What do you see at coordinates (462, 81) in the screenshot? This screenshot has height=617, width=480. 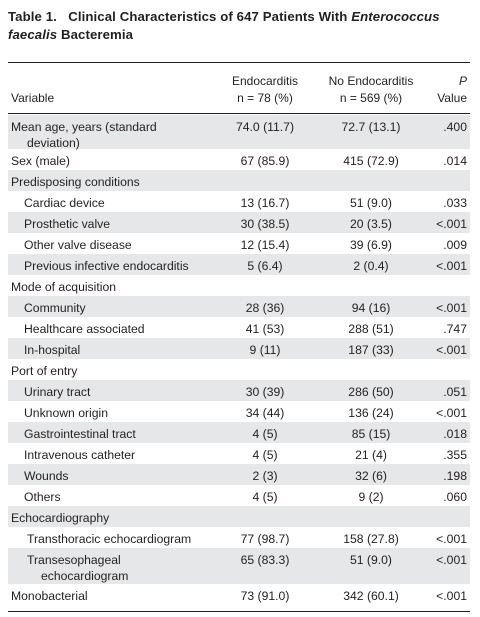 I see `header-p: P` at bounding box center [462, 81].